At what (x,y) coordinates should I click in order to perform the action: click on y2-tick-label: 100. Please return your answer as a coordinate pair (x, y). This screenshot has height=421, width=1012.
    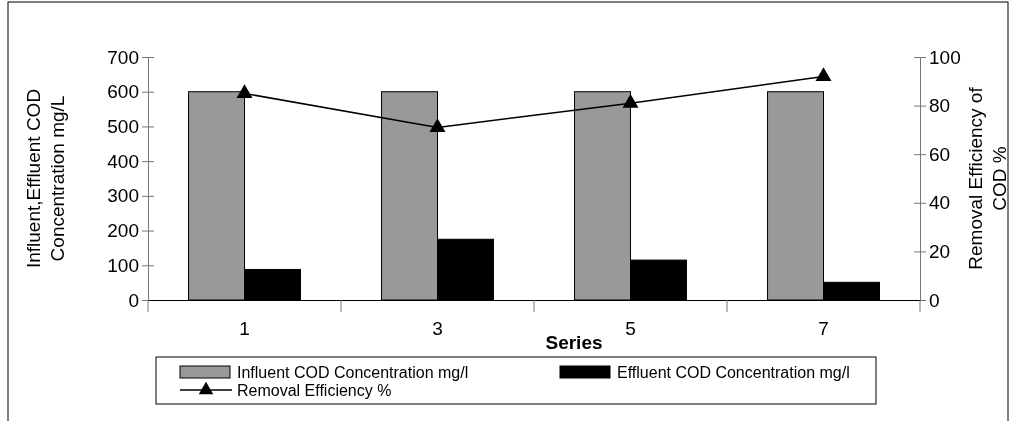
    Looking at the image, I should click on (945, 57).